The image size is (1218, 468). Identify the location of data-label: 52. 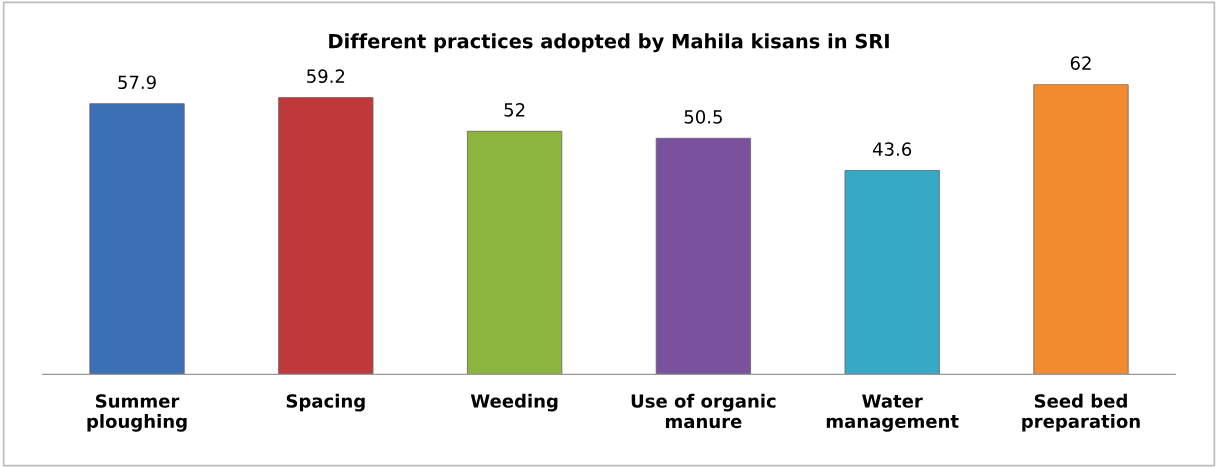
(514, 110).